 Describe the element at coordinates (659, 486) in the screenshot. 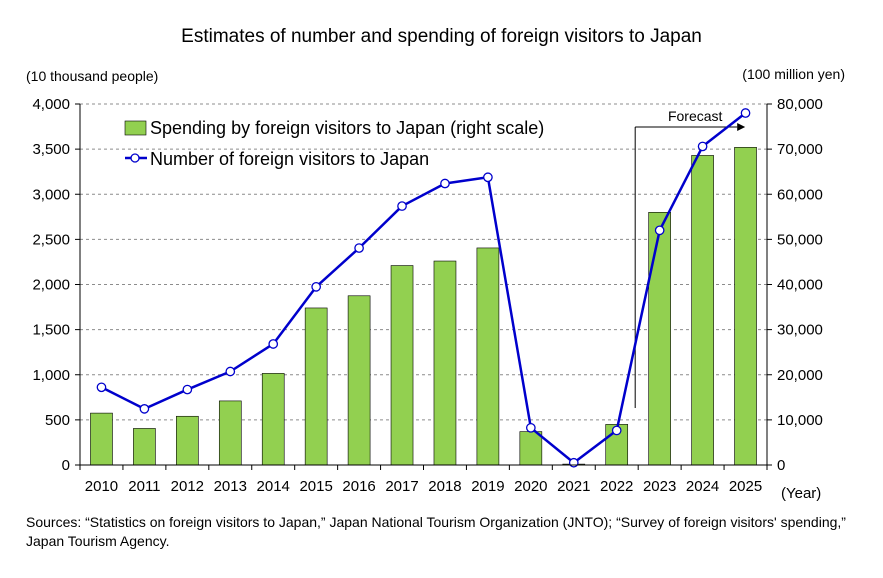

I see `x-tick-label: 2023` at that location.